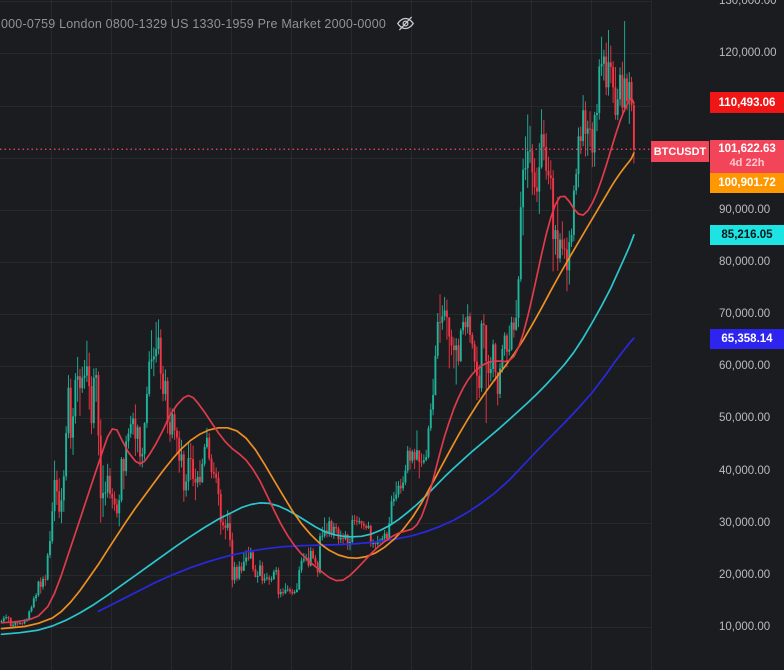  What do you see at coordinates (745, 261) in the screenshot?
I see `price-axis-label: 80,000.00` at bounding box center [745, 261].